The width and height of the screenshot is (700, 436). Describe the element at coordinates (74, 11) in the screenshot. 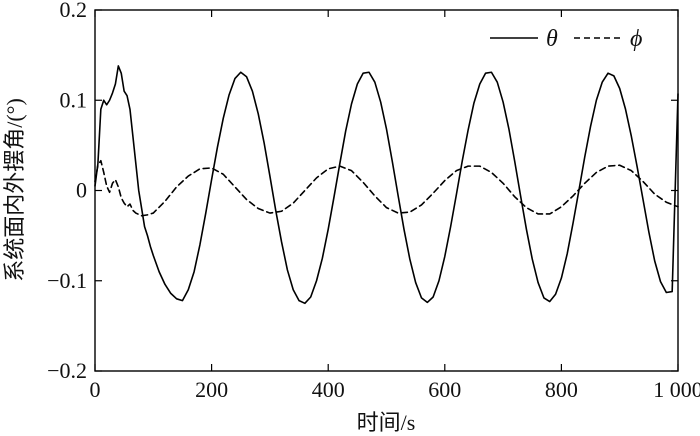

I see `y-tick-label: 0.2` at that location.